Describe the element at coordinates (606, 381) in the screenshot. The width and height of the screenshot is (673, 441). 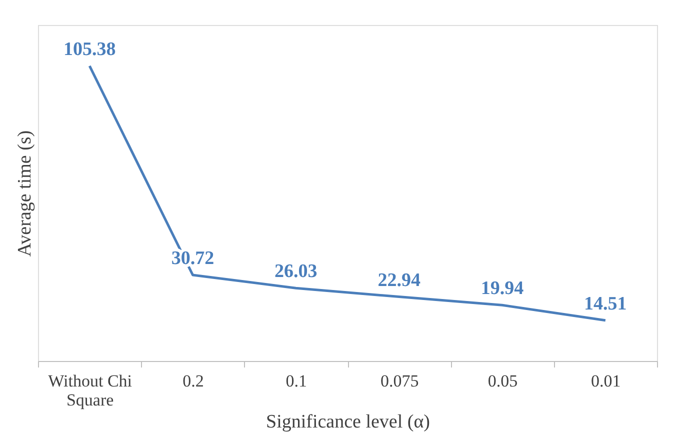
I see `x-tick-label: 0.01` at that location.